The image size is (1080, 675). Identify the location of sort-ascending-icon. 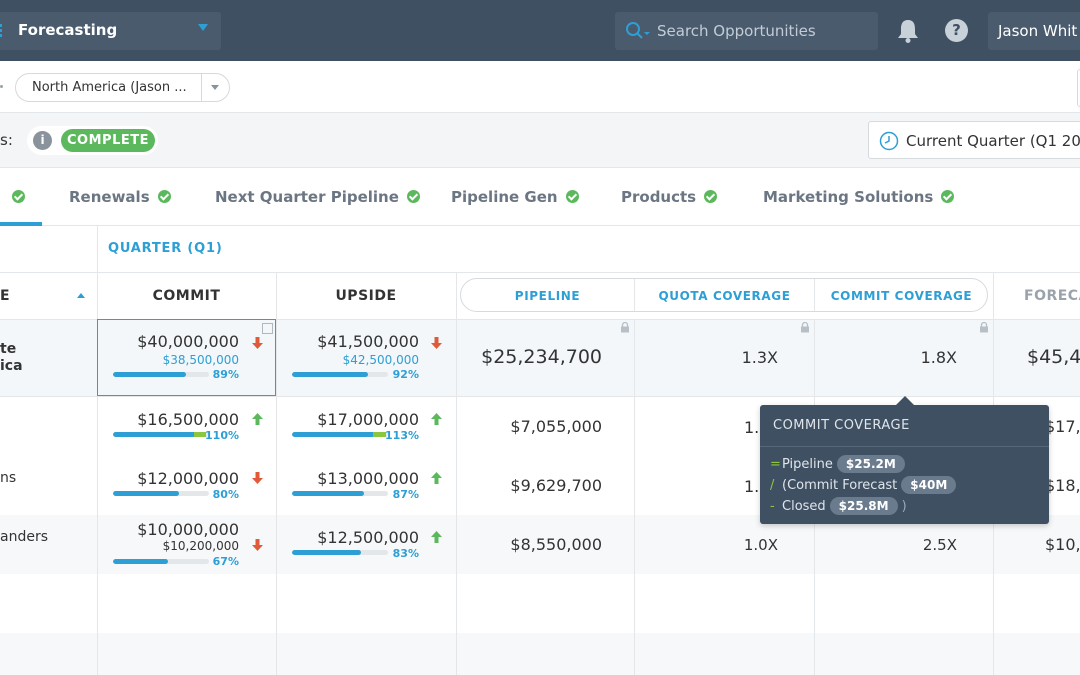
(81, 295).